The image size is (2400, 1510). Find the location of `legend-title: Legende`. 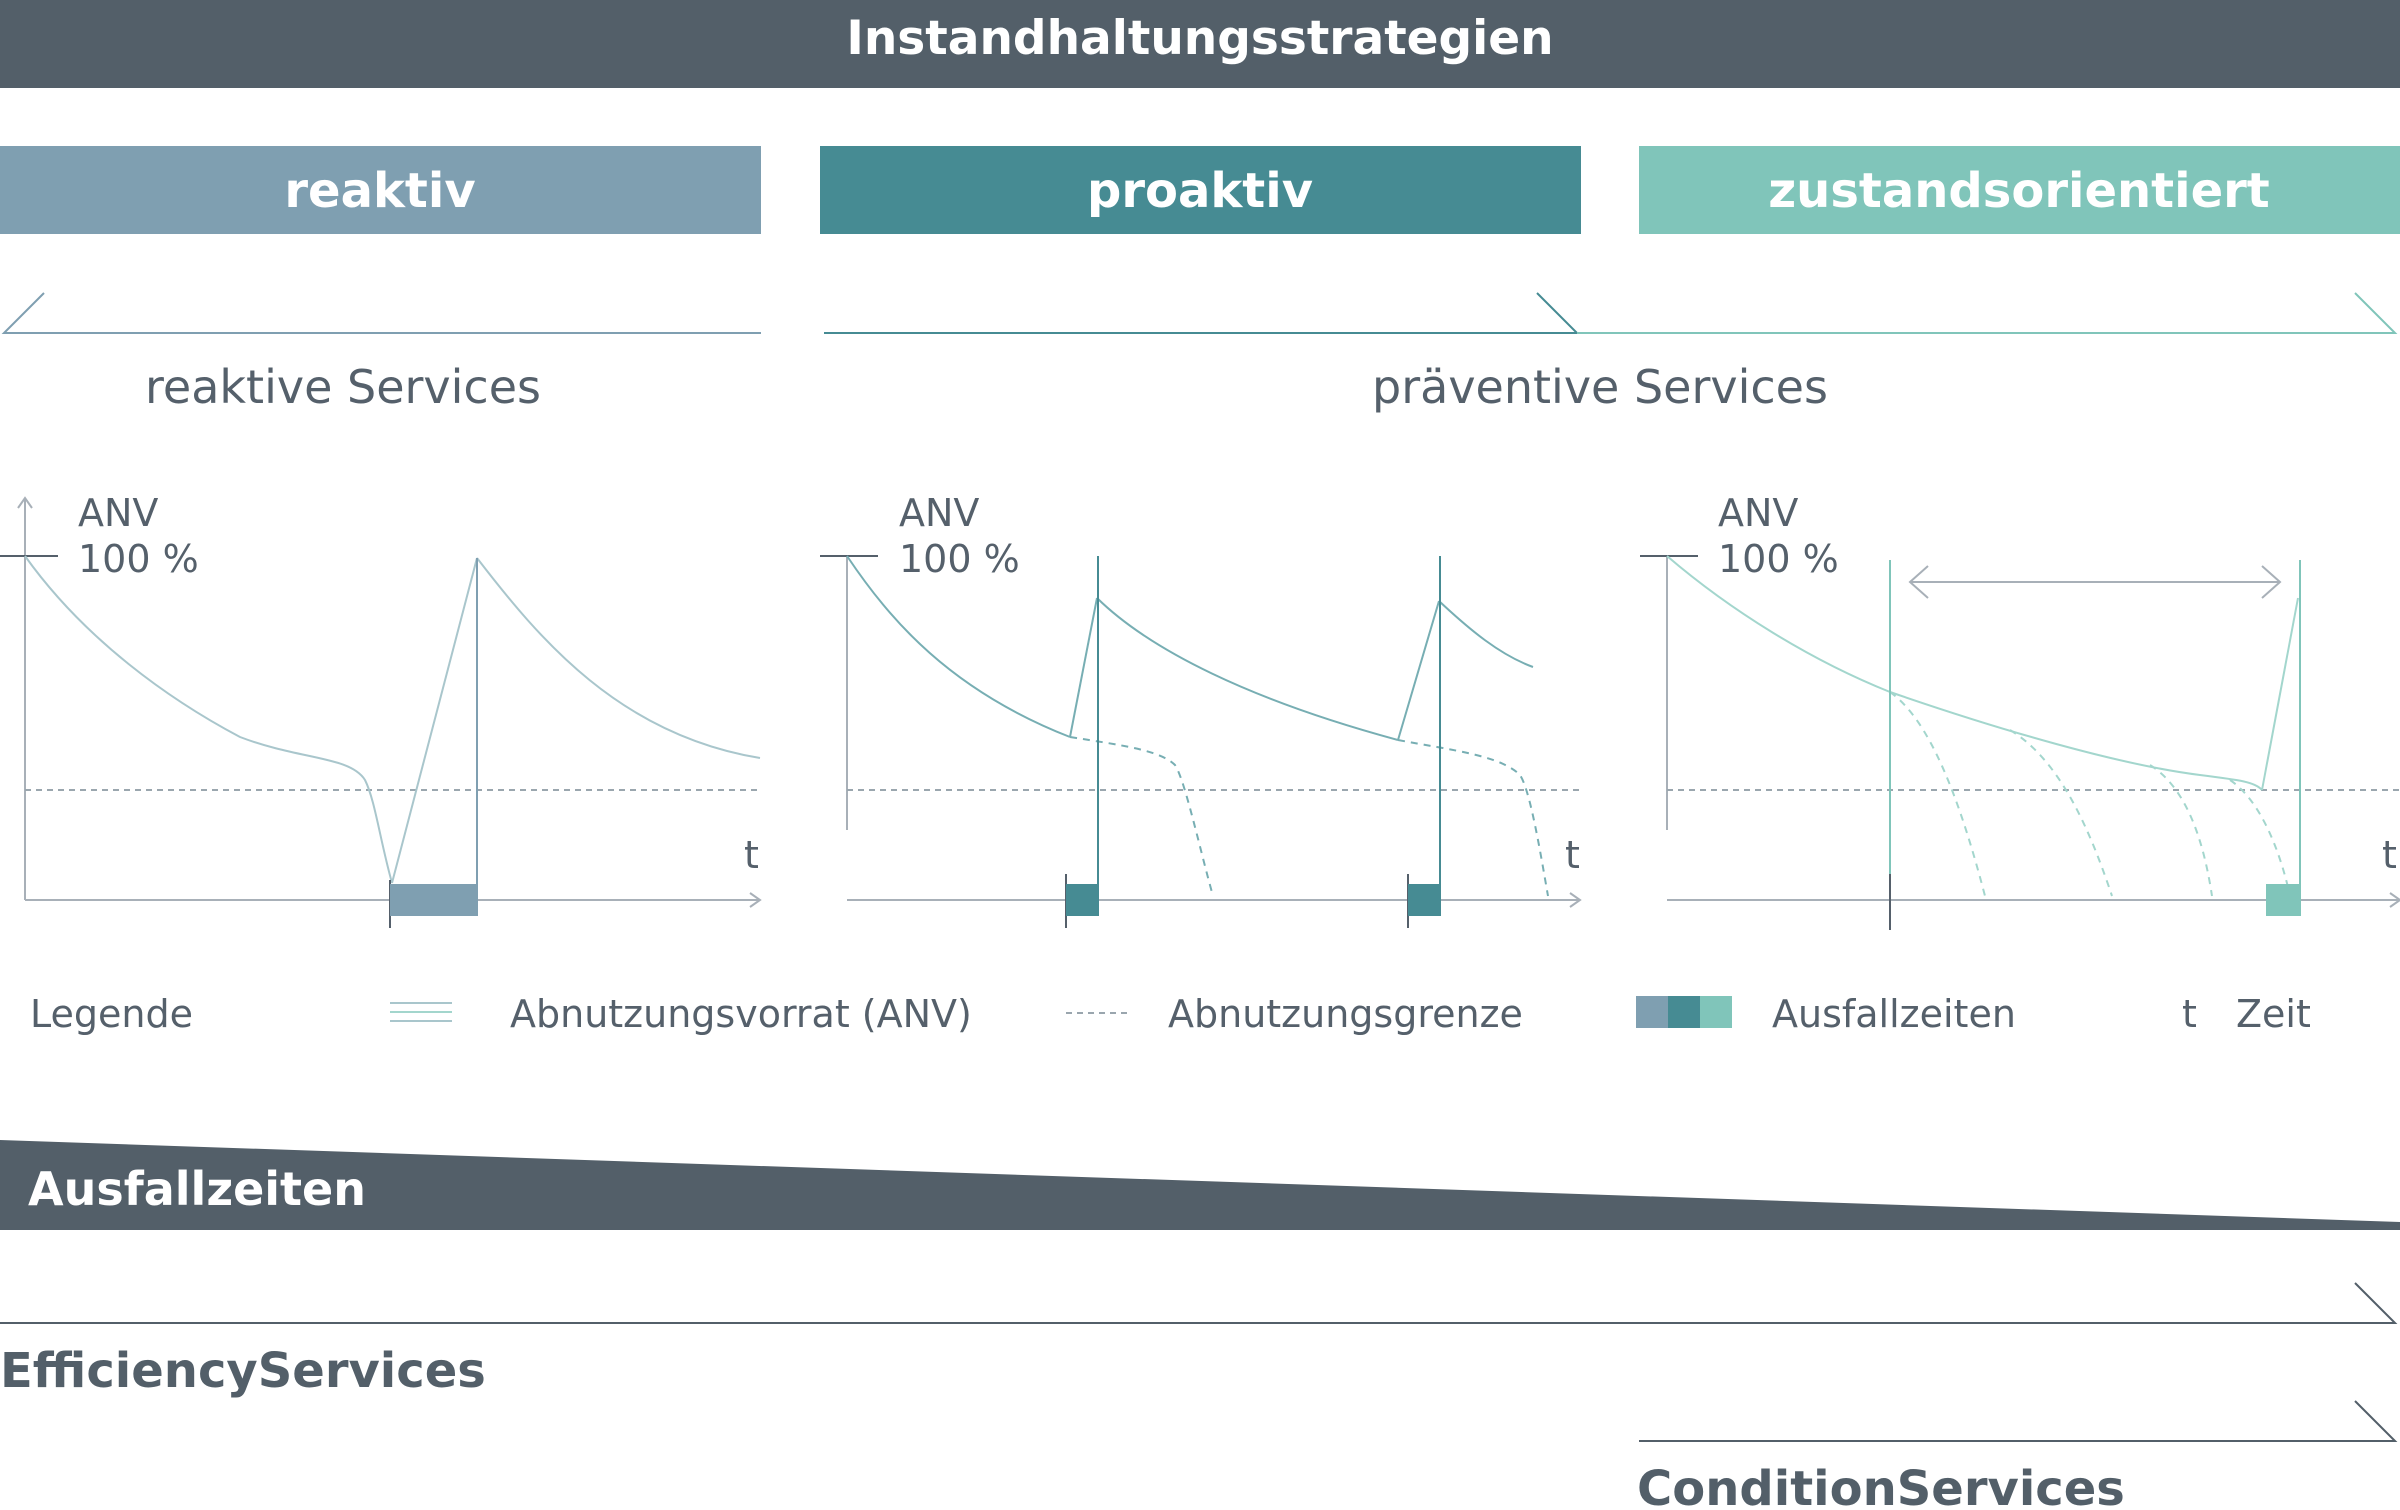

legend-title: Legende is located at coordinates (111, 1014).